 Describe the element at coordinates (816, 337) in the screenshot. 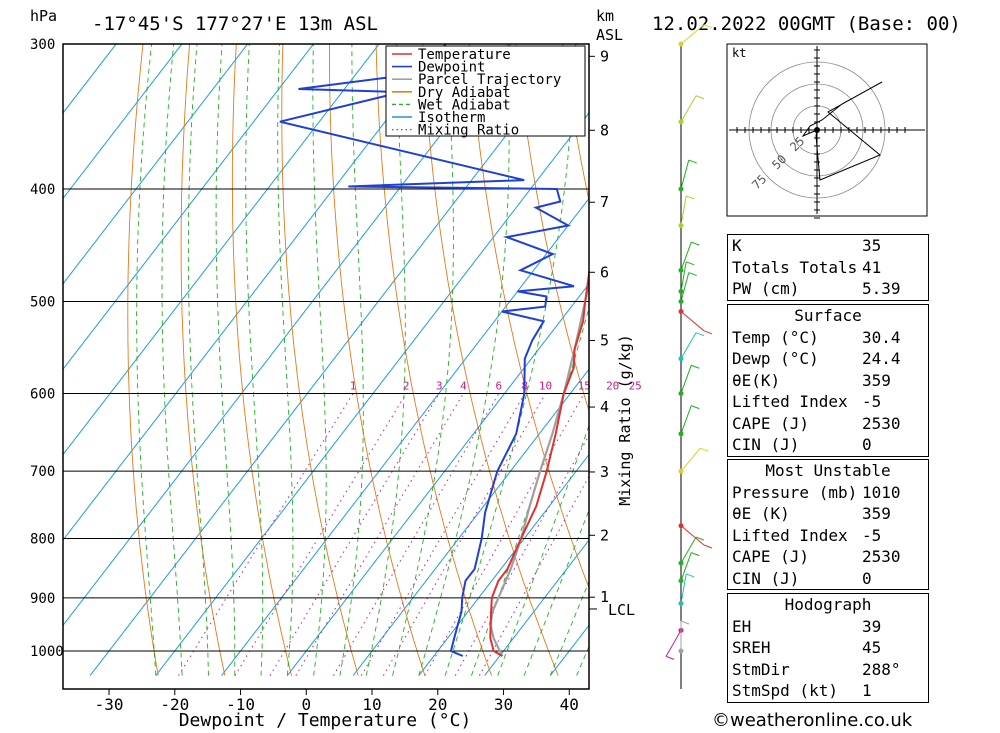

I see `surface-row: Temp (°C) 30.4` at that location.